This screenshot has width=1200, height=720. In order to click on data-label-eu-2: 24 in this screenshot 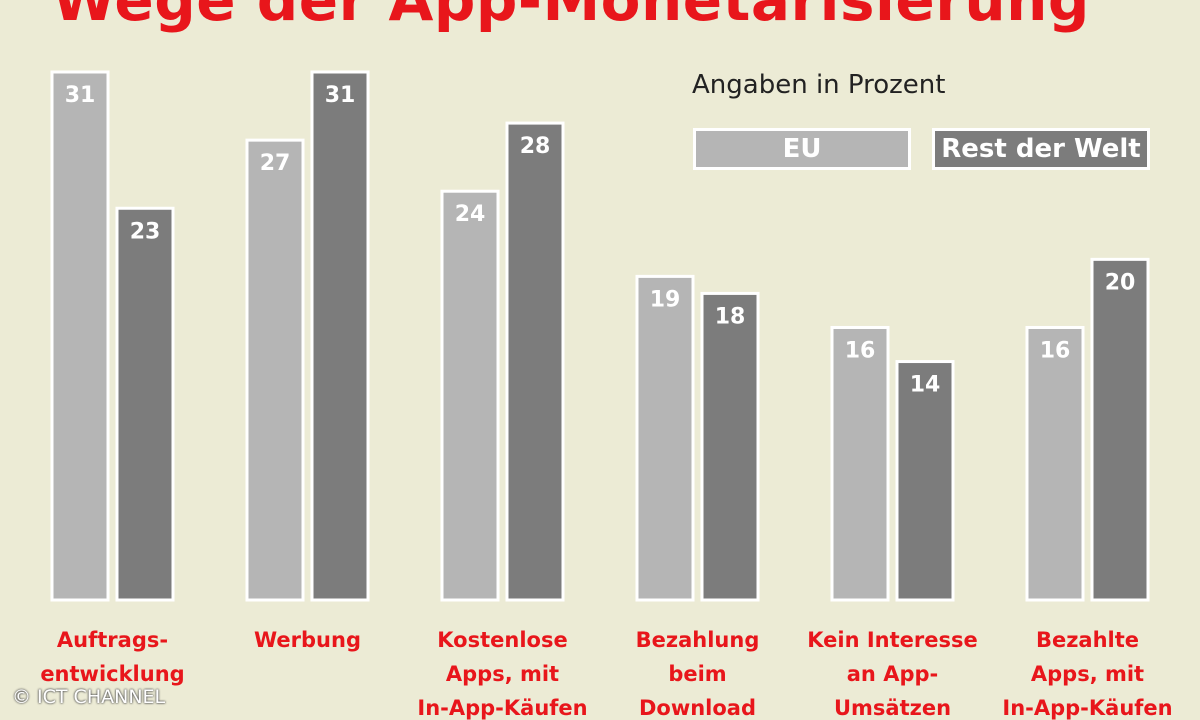, I will do `click(470, 214)`.